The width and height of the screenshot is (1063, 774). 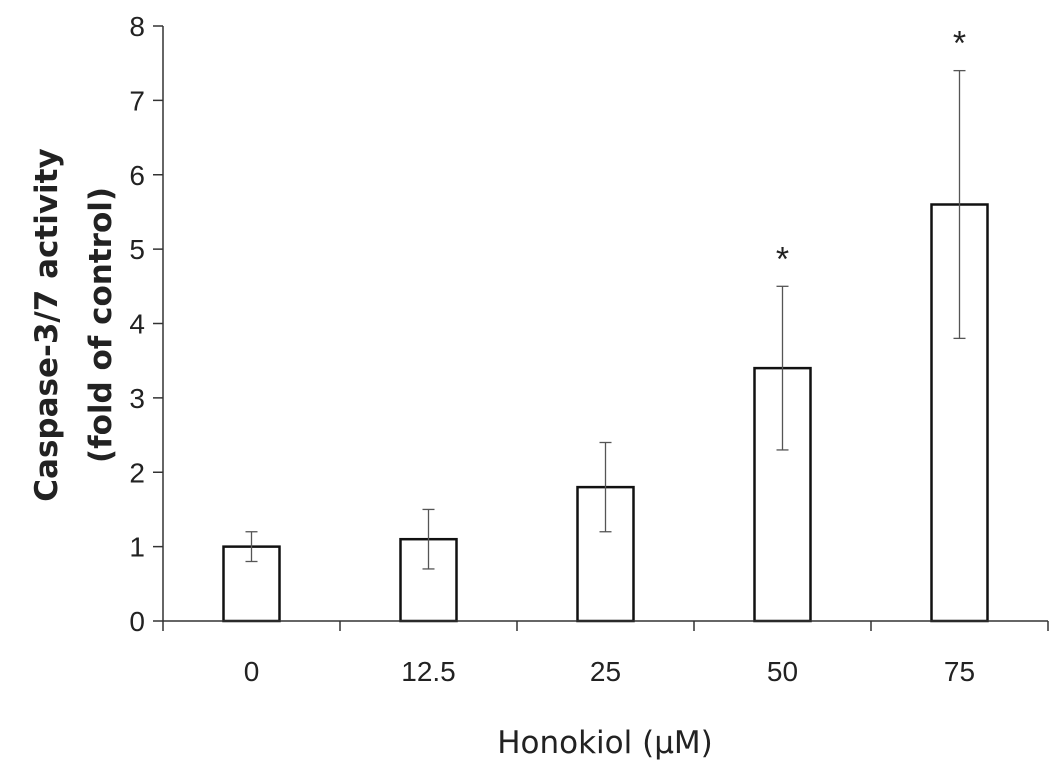 What do you see at coordinates (871, 152) in the screenshot?
I see `significance-markers: **` at bounding box center [871, 152].